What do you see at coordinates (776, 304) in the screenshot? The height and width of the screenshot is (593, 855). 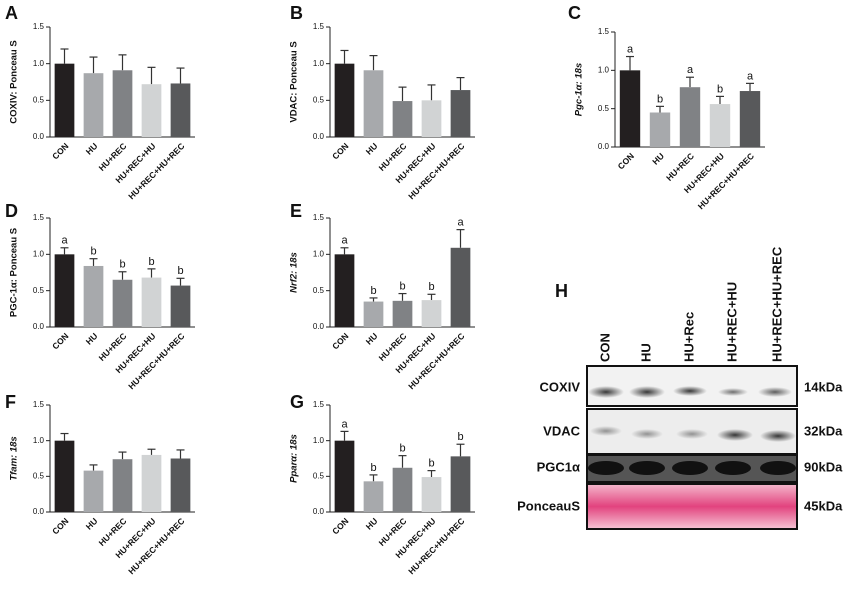 I see `lane-label: HU+REC+HU+REC` at bounding box center [776, 304].